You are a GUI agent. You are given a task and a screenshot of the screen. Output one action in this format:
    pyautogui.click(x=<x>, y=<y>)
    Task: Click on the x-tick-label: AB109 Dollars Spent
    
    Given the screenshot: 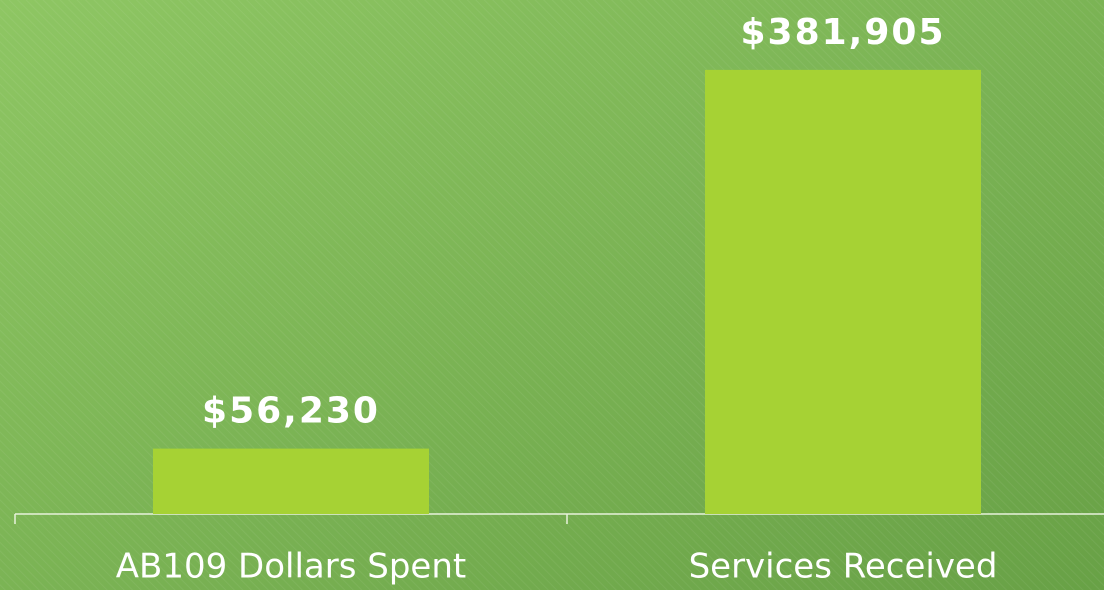 What is the action you would take?
    pyautogui.click(x=291, y=567)
    